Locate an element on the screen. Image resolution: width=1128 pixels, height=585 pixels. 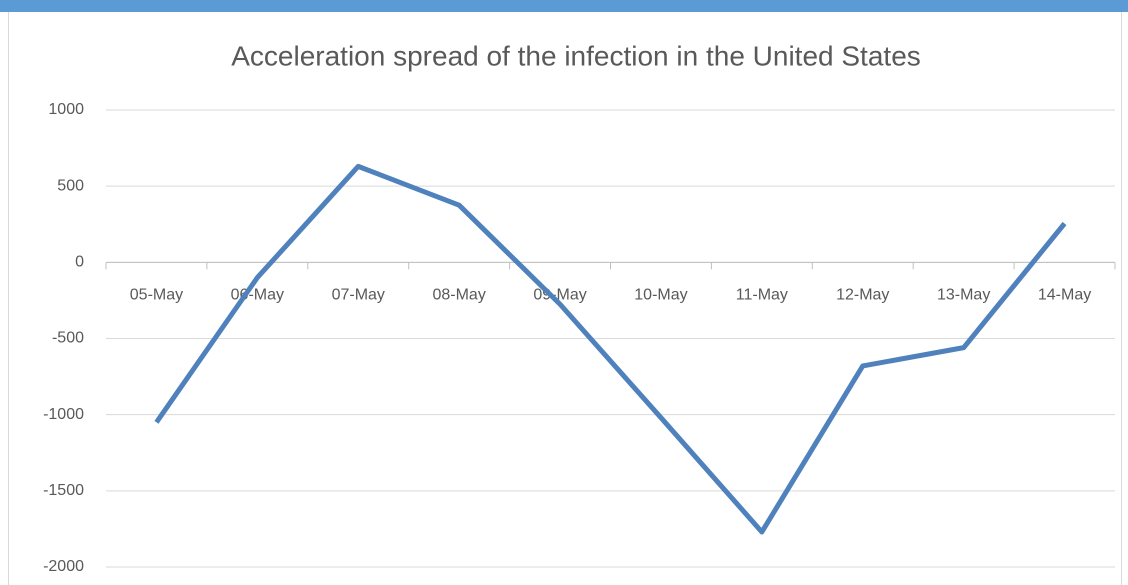
y-tick-label: -1500 is located at coordinates (63, 490).